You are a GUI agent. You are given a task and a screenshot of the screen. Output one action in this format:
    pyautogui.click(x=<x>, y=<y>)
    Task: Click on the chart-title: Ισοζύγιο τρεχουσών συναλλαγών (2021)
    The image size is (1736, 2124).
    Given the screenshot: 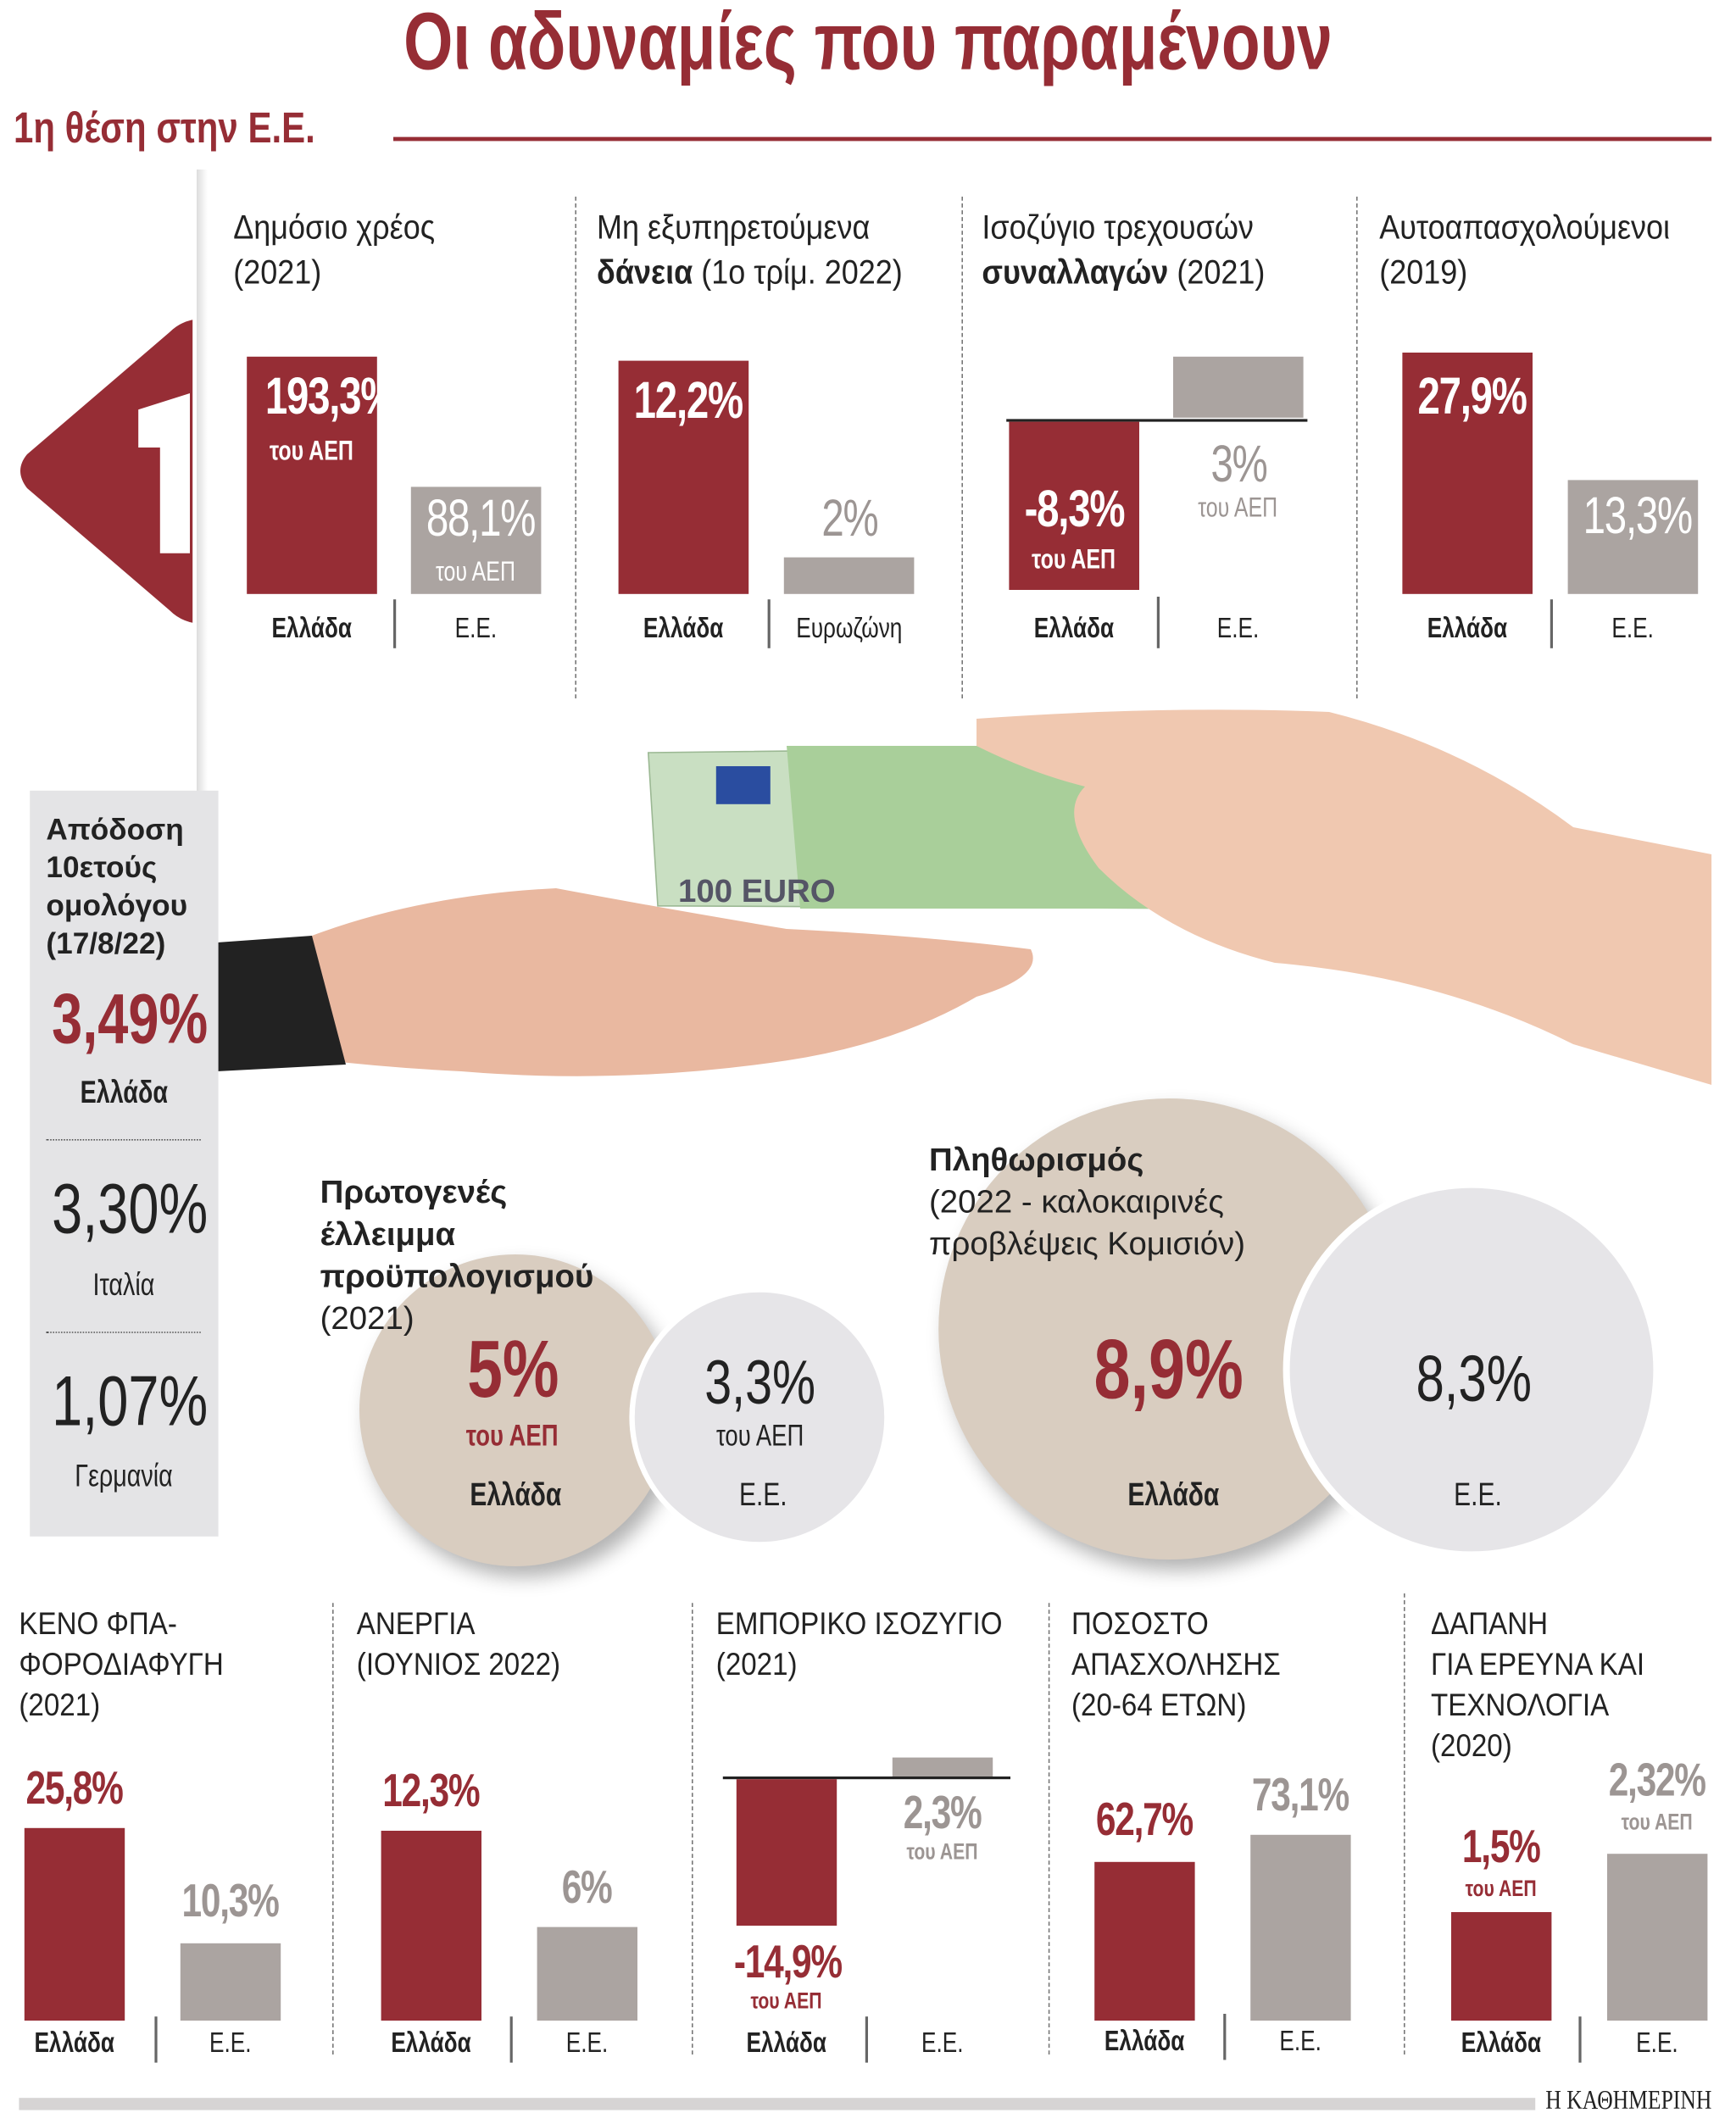 What is the action you would take?
    pyautogui.click(x=1124, y=251)
    